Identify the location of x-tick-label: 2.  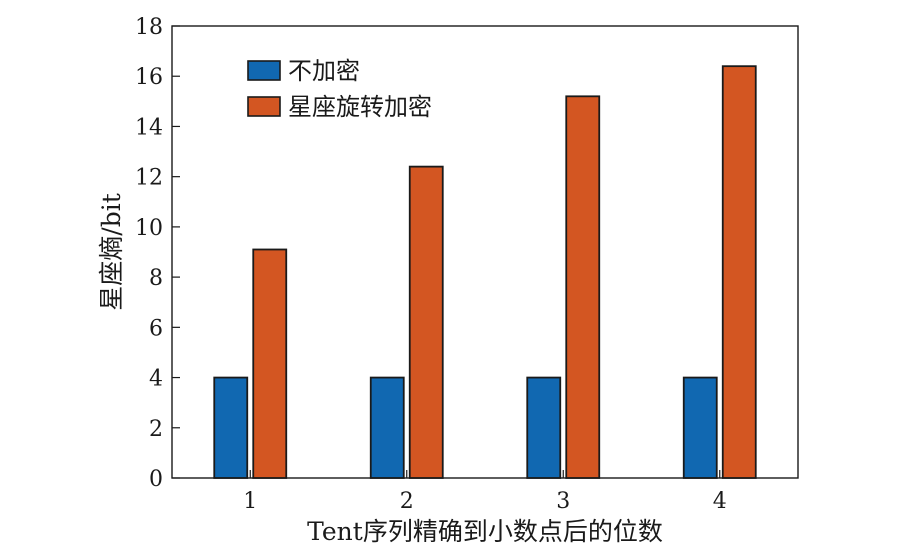
(407, 501).